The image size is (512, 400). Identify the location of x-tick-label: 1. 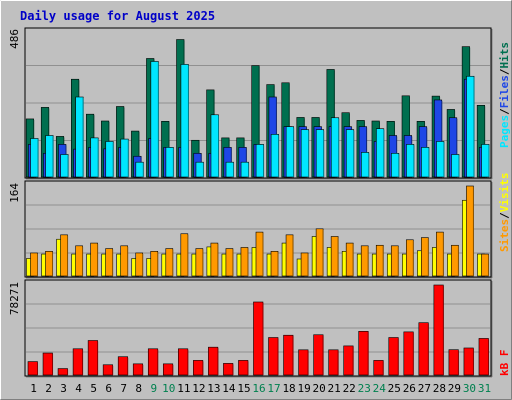
(33, 388).